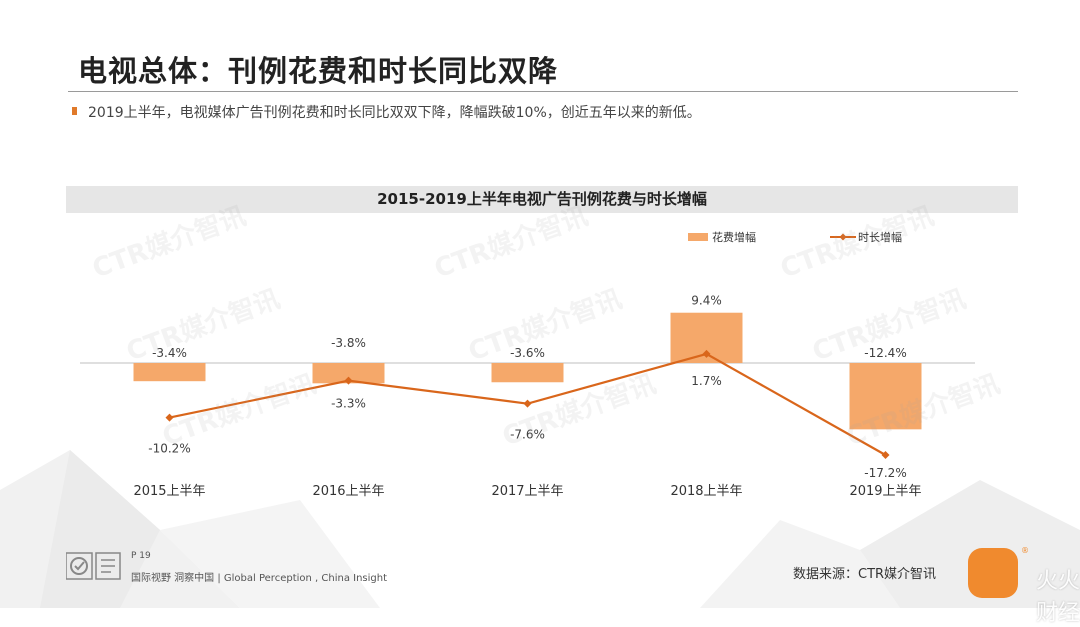  What do you see at coordinates (543, 91) in the screenshot?
I see `title-divider` at bounding box center [543, 91].